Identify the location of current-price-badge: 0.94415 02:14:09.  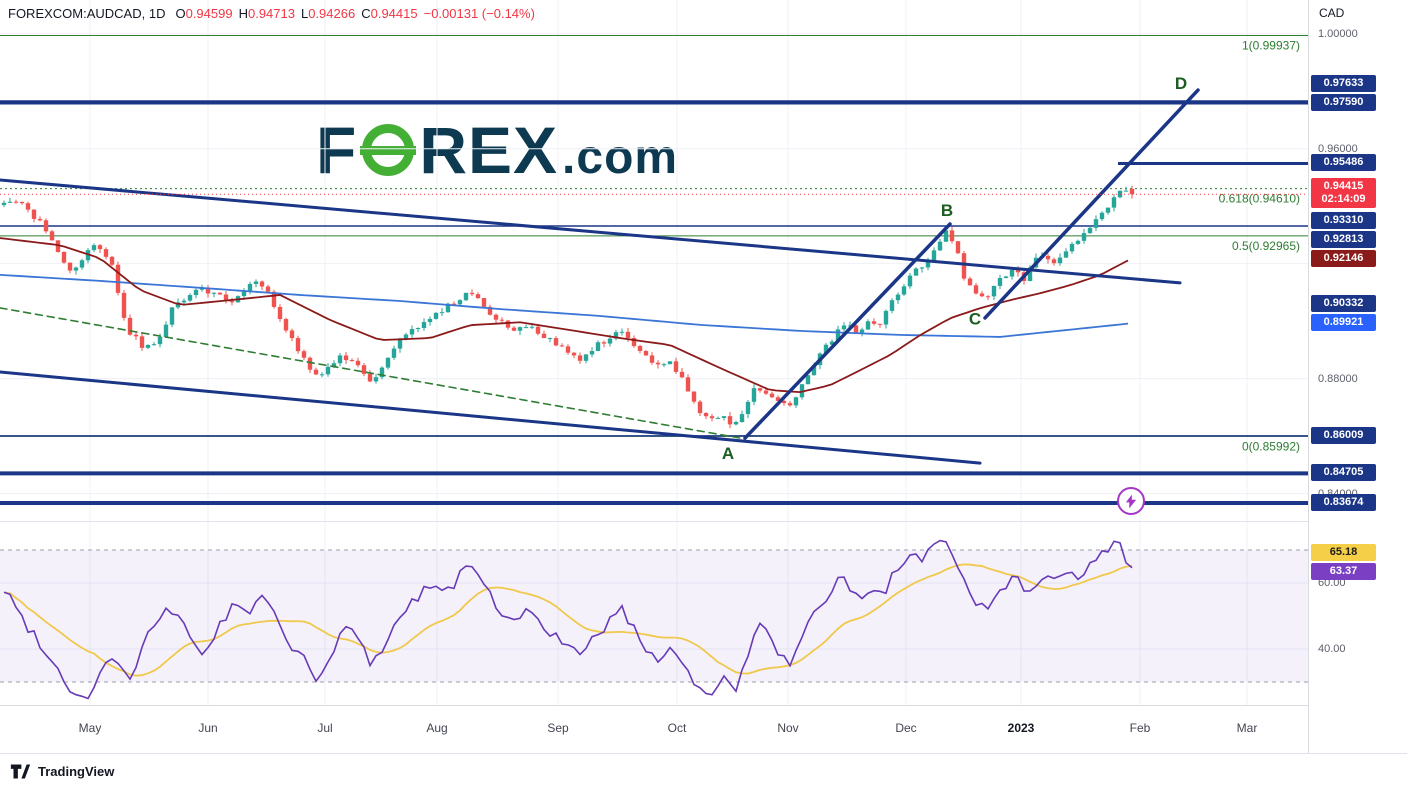
(1343, 193).